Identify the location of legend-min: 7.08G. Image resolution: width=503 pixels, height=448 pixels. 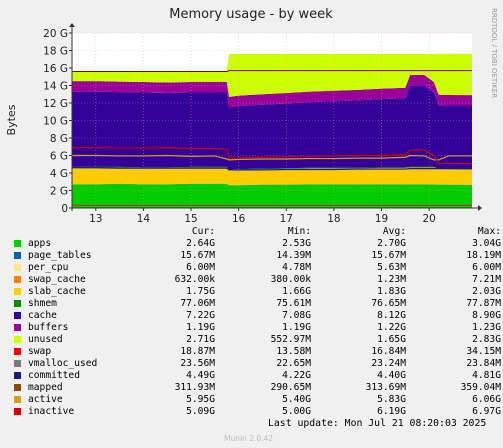
(296, 315).